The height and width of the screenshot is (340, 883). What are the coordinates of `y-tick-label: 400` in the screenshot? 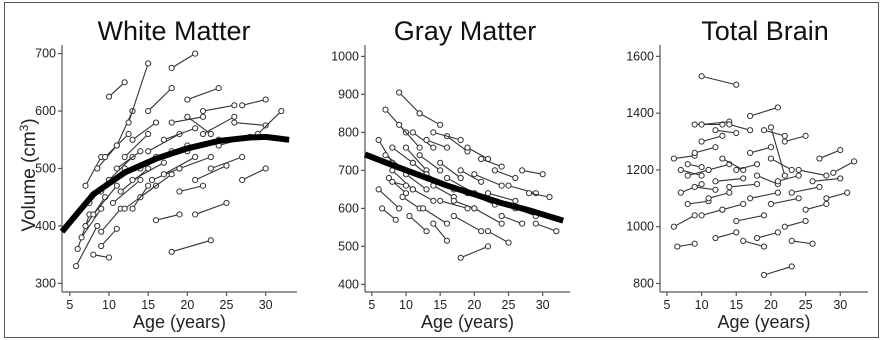 It's located at (348, 284).